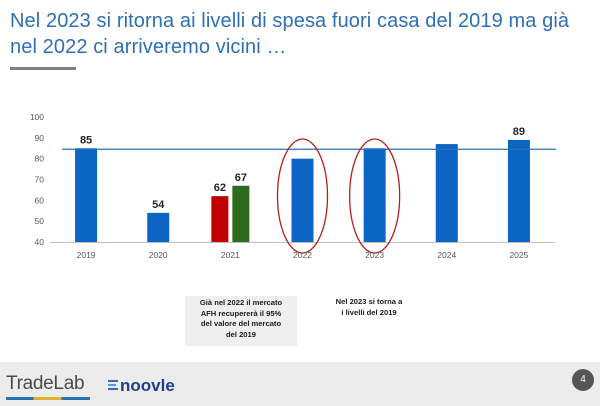 The height and width of the screenshot is (406, 600). I want to click on bar-2022, so click(302, 200).